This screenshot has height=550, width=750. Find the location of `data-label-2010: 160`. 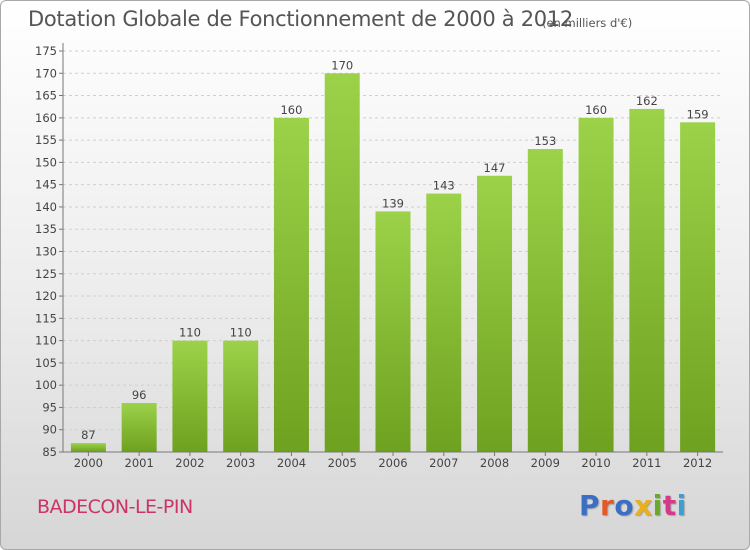

data-label-2010: 160 is located at coordinates (596, 110).